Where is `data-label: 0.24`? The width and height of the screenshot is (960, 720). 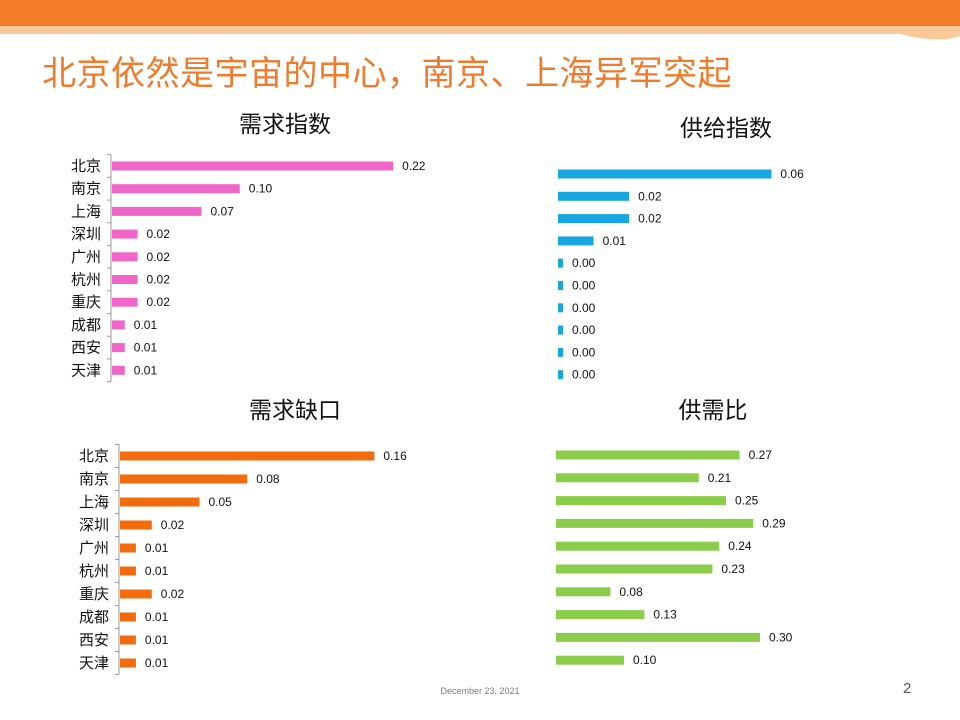 data-label: 0.24 is located at coordinates (740, 546).